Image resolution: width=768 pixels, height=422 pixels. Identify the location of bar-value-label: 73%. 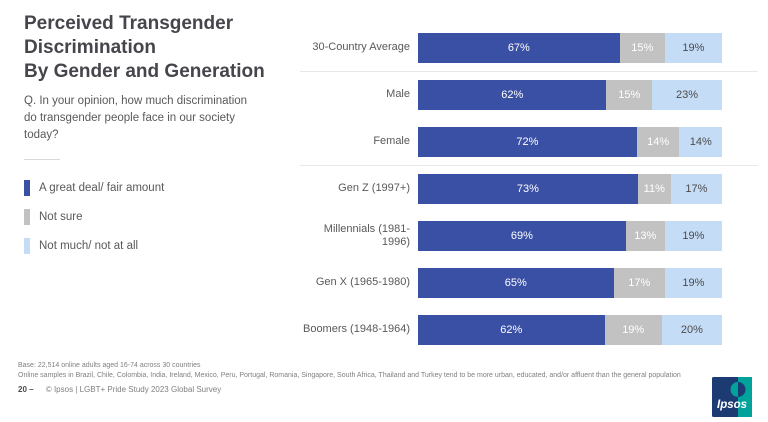
(527, 188).